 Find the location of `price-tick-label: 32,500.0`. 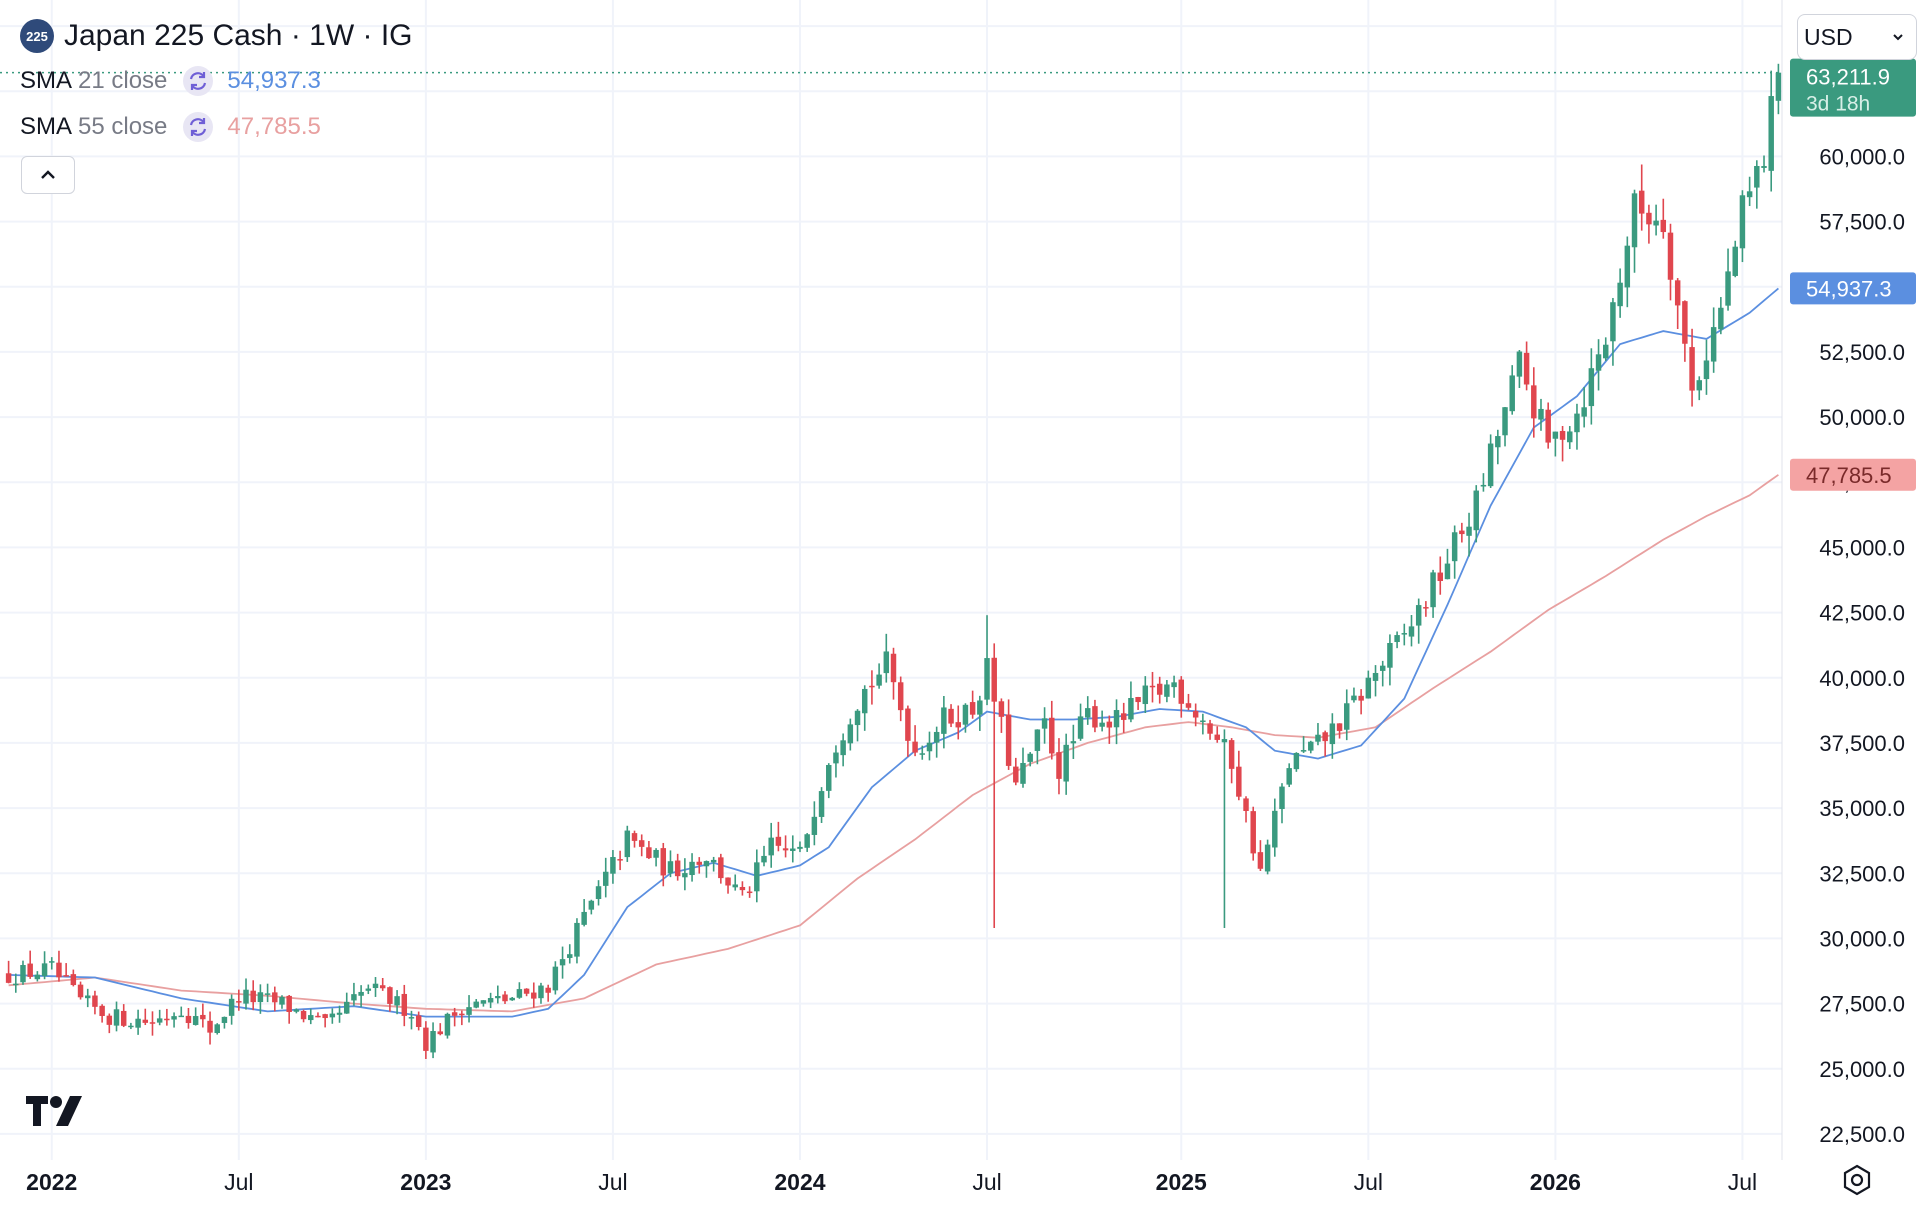

price-tick-label: 32,500.0 is located at coordinates (1862, 873).